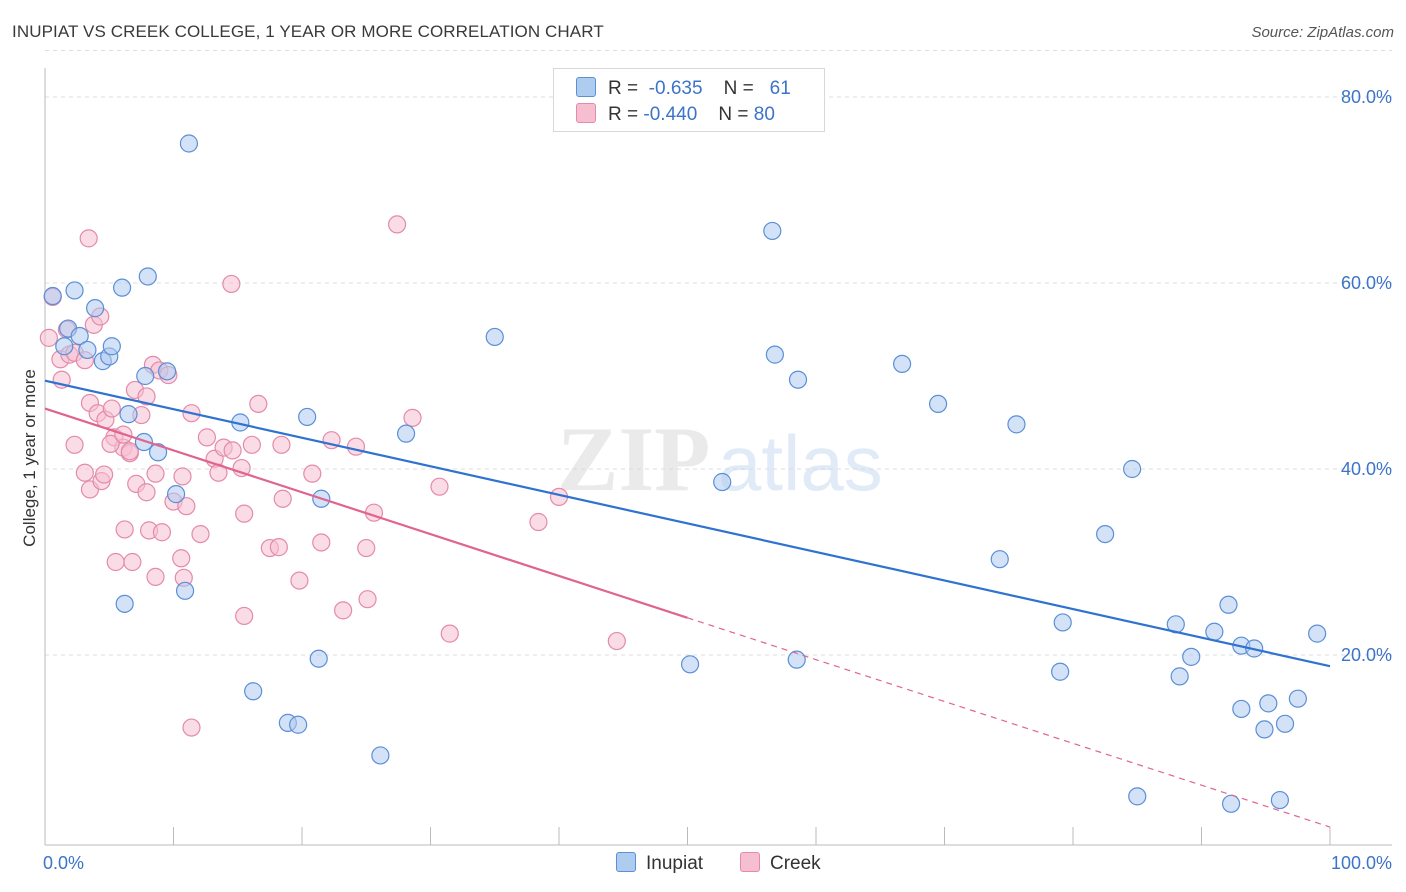 The width and height of the screenshot is (1406, 892). Describe the element at coordinates (1366, 469) in the screenshot. I see `y-tick-label: 40.0%` at that location.